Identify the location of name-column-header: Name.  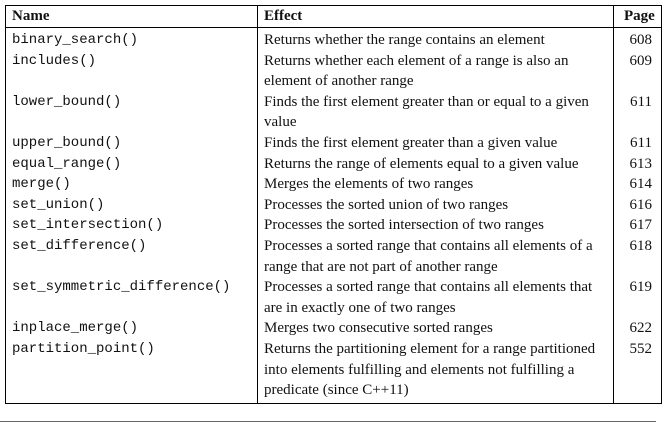
(131, 16).